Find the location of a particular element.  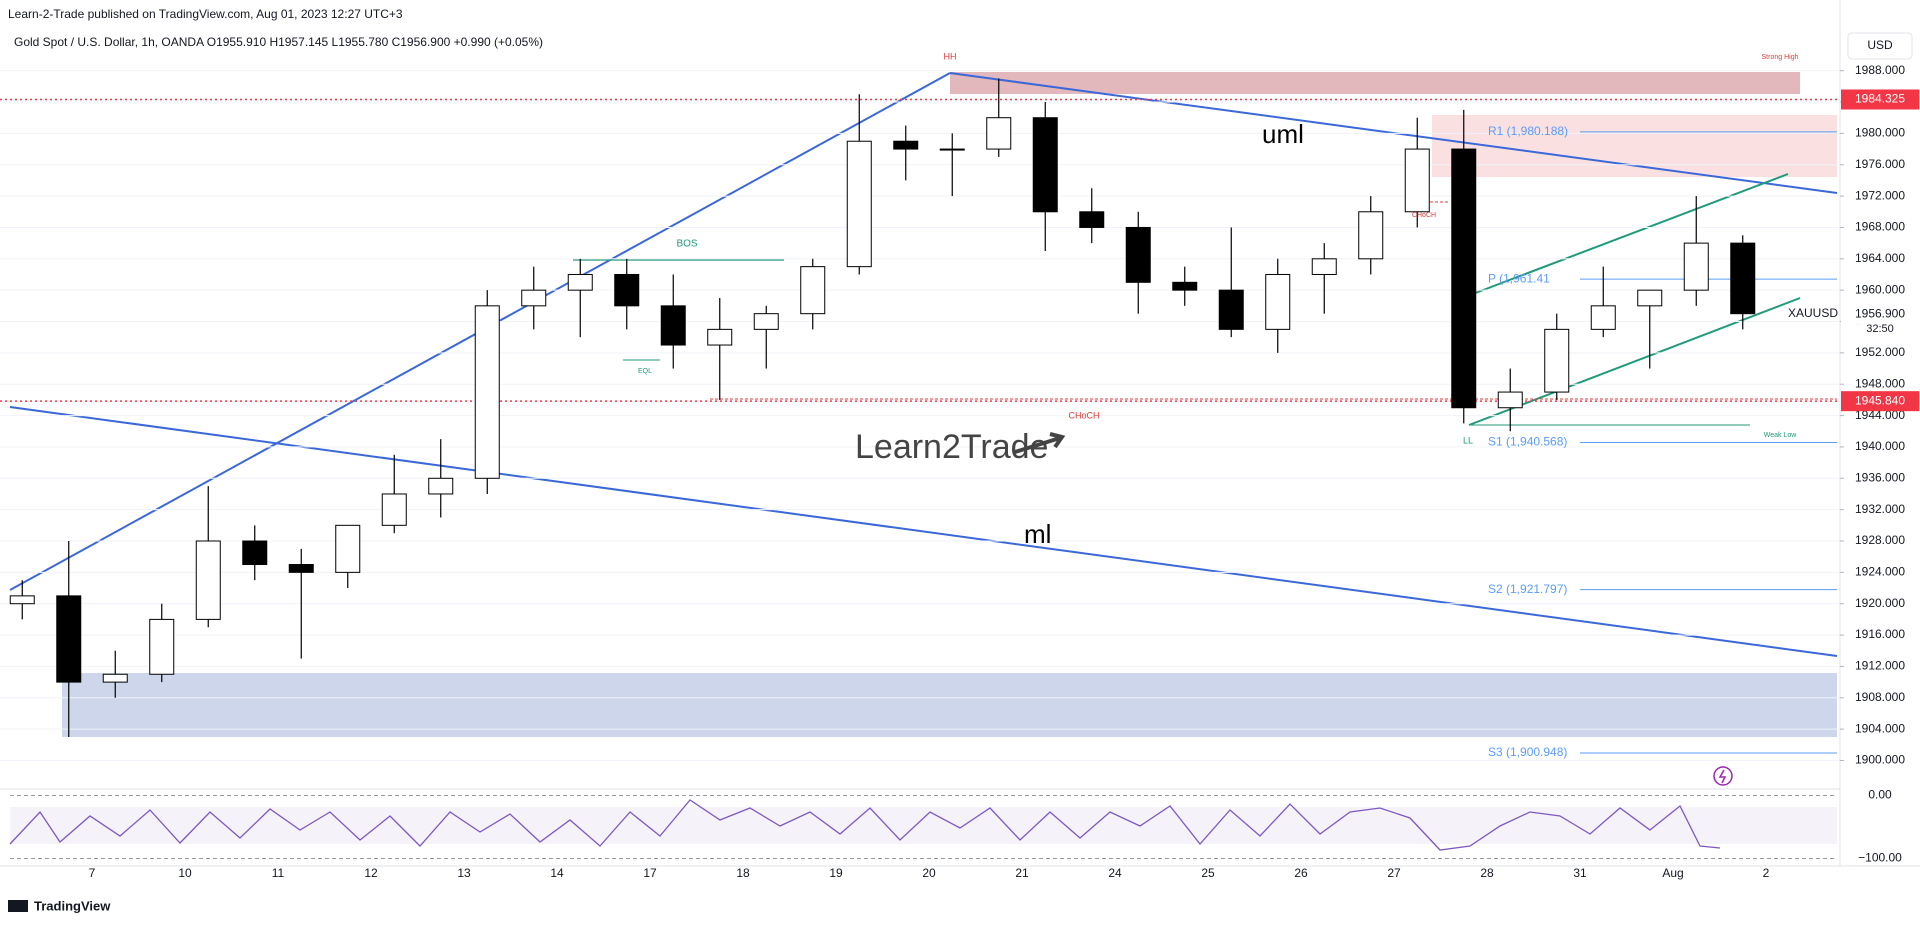

price-axis-bg is located at coordinates (1880, 463).